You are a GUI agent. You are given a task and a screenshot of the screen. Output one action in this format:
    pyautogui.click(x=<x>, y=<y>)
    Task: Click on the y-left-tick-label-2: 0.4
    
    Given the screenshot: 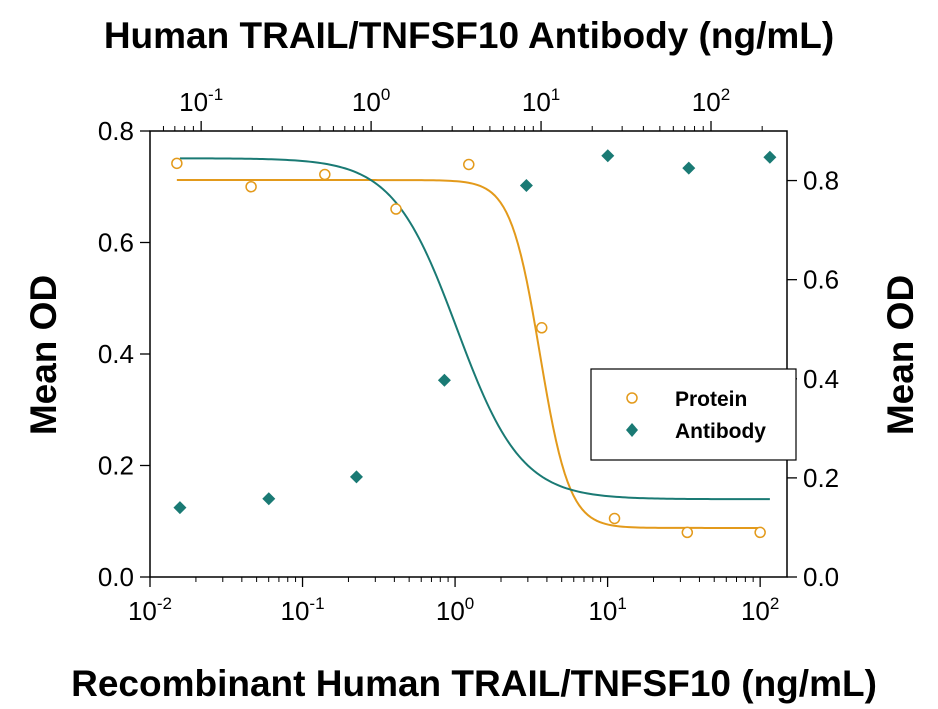 What is the action you would take?
    pyautogui.click(x=116, y=354)
    